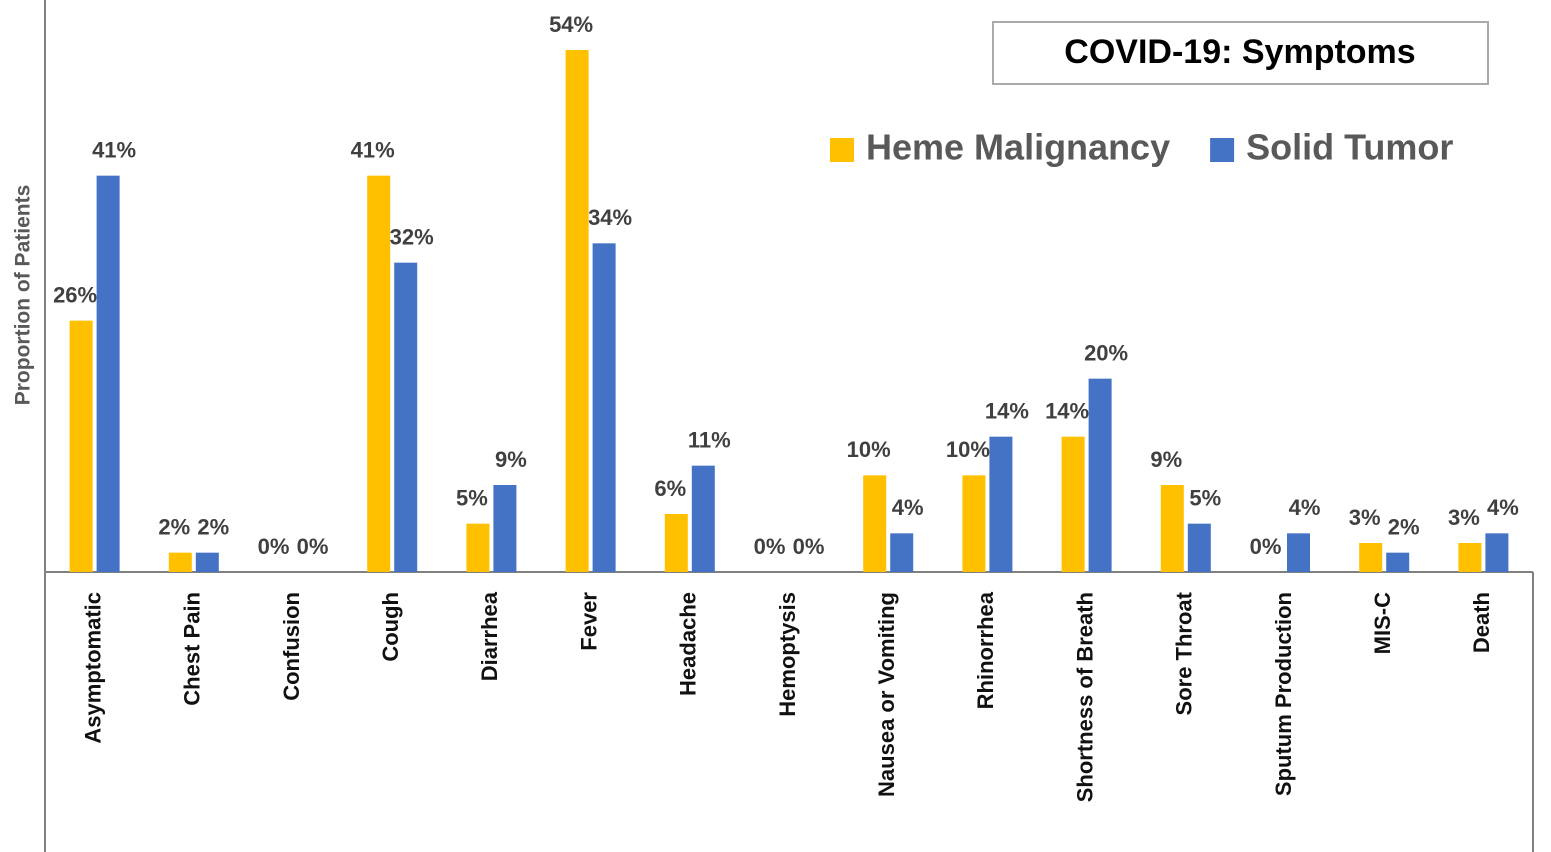 The height and width of the screenshot is (852, 1551). What do you see at coordinates (390, 627) in the screenshot?
I see `x-tick-label: Cough` at bounding box center [390, 627].